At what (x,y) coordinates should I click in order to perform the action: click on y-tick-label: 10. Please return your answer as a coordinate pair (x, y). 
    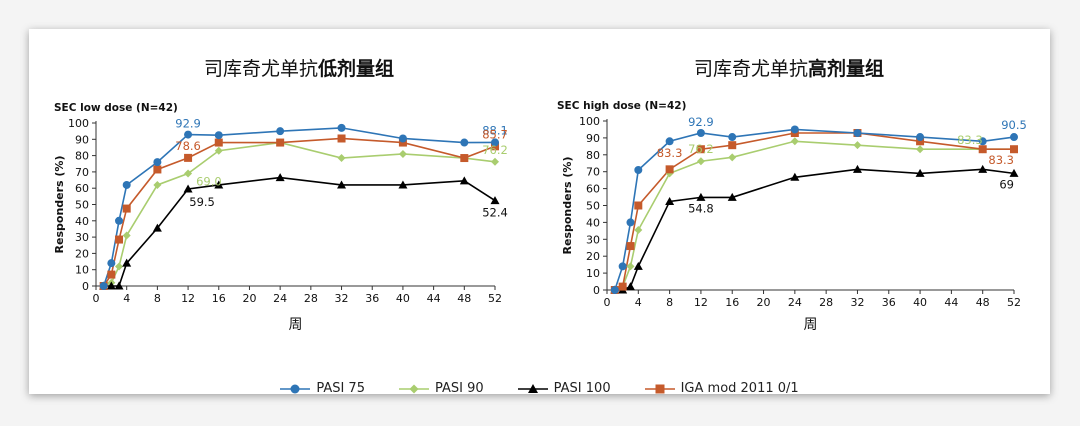
    Looking at the image, I should click on (593, 273).